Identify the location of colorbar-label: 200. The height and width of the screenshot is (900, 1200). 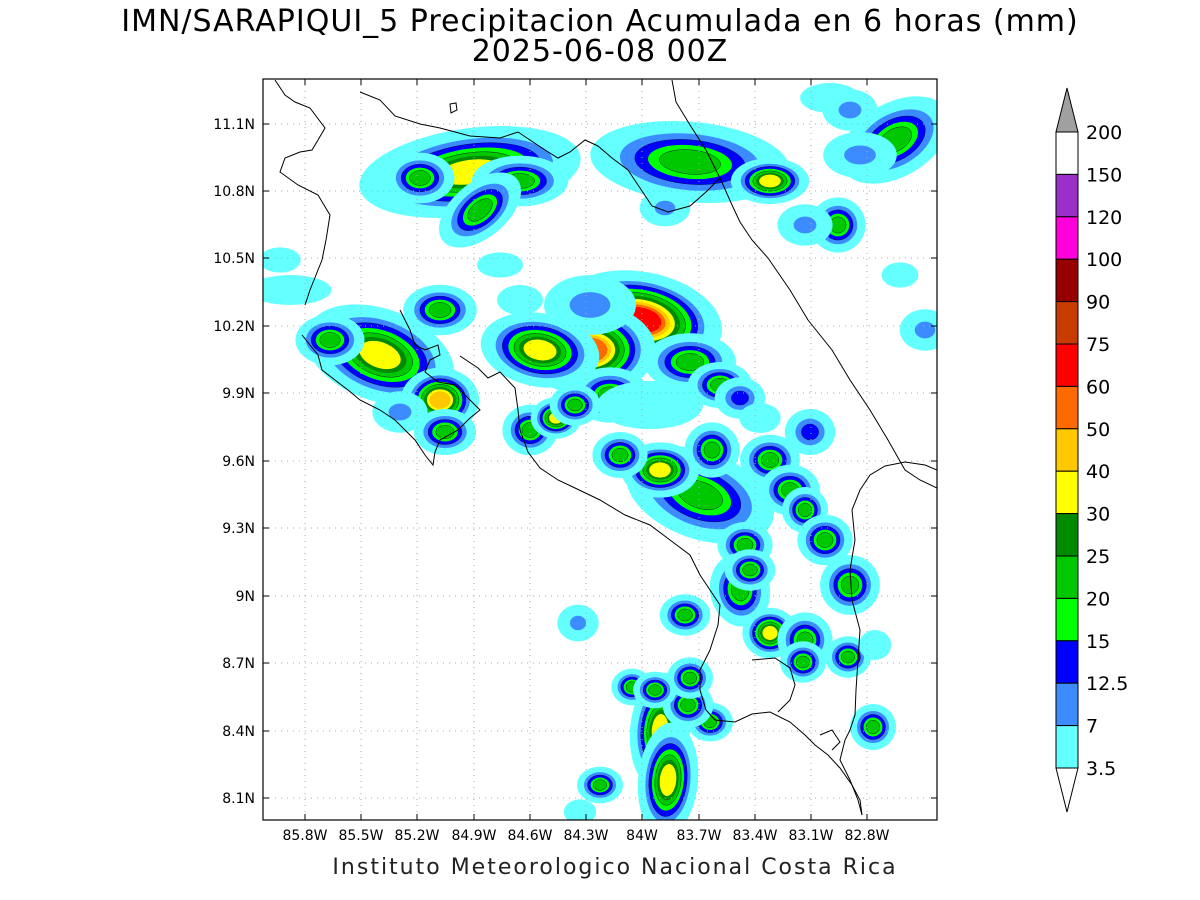
(1104, 133).